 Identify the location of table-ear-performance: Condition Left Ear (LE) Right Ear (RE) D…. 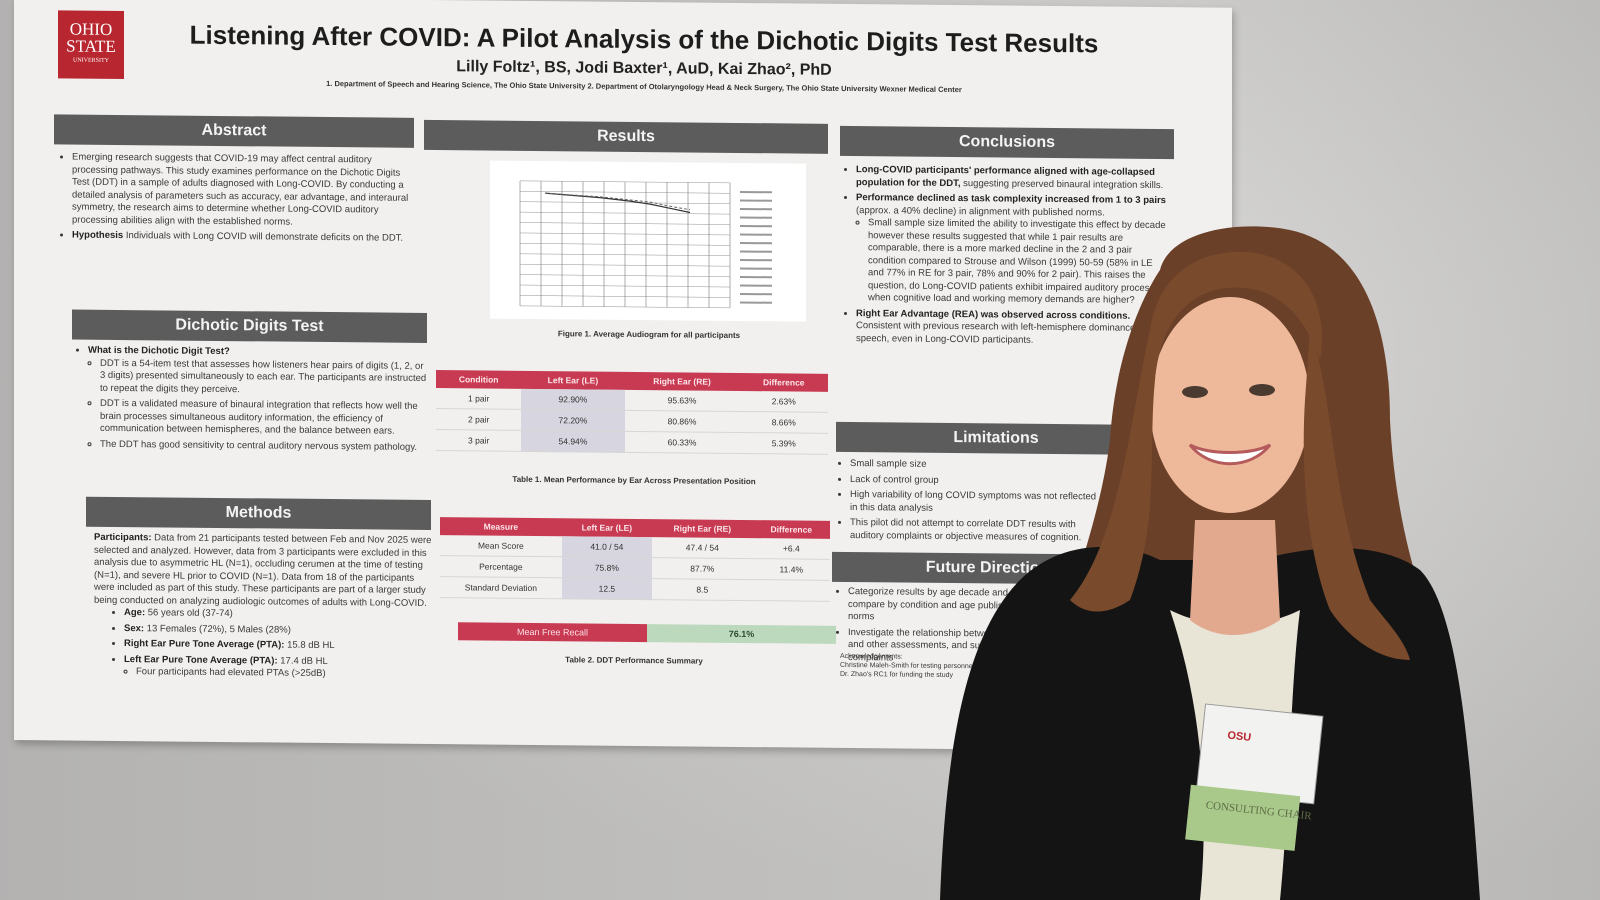
(632, 412).